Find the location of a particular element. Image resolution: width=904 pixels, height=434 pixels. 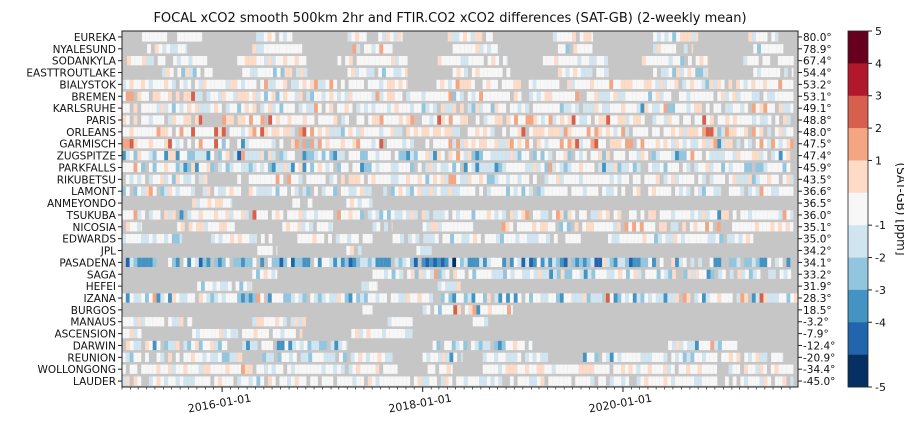

latitude-label: 45.9° is located at coordinates (817, 168).